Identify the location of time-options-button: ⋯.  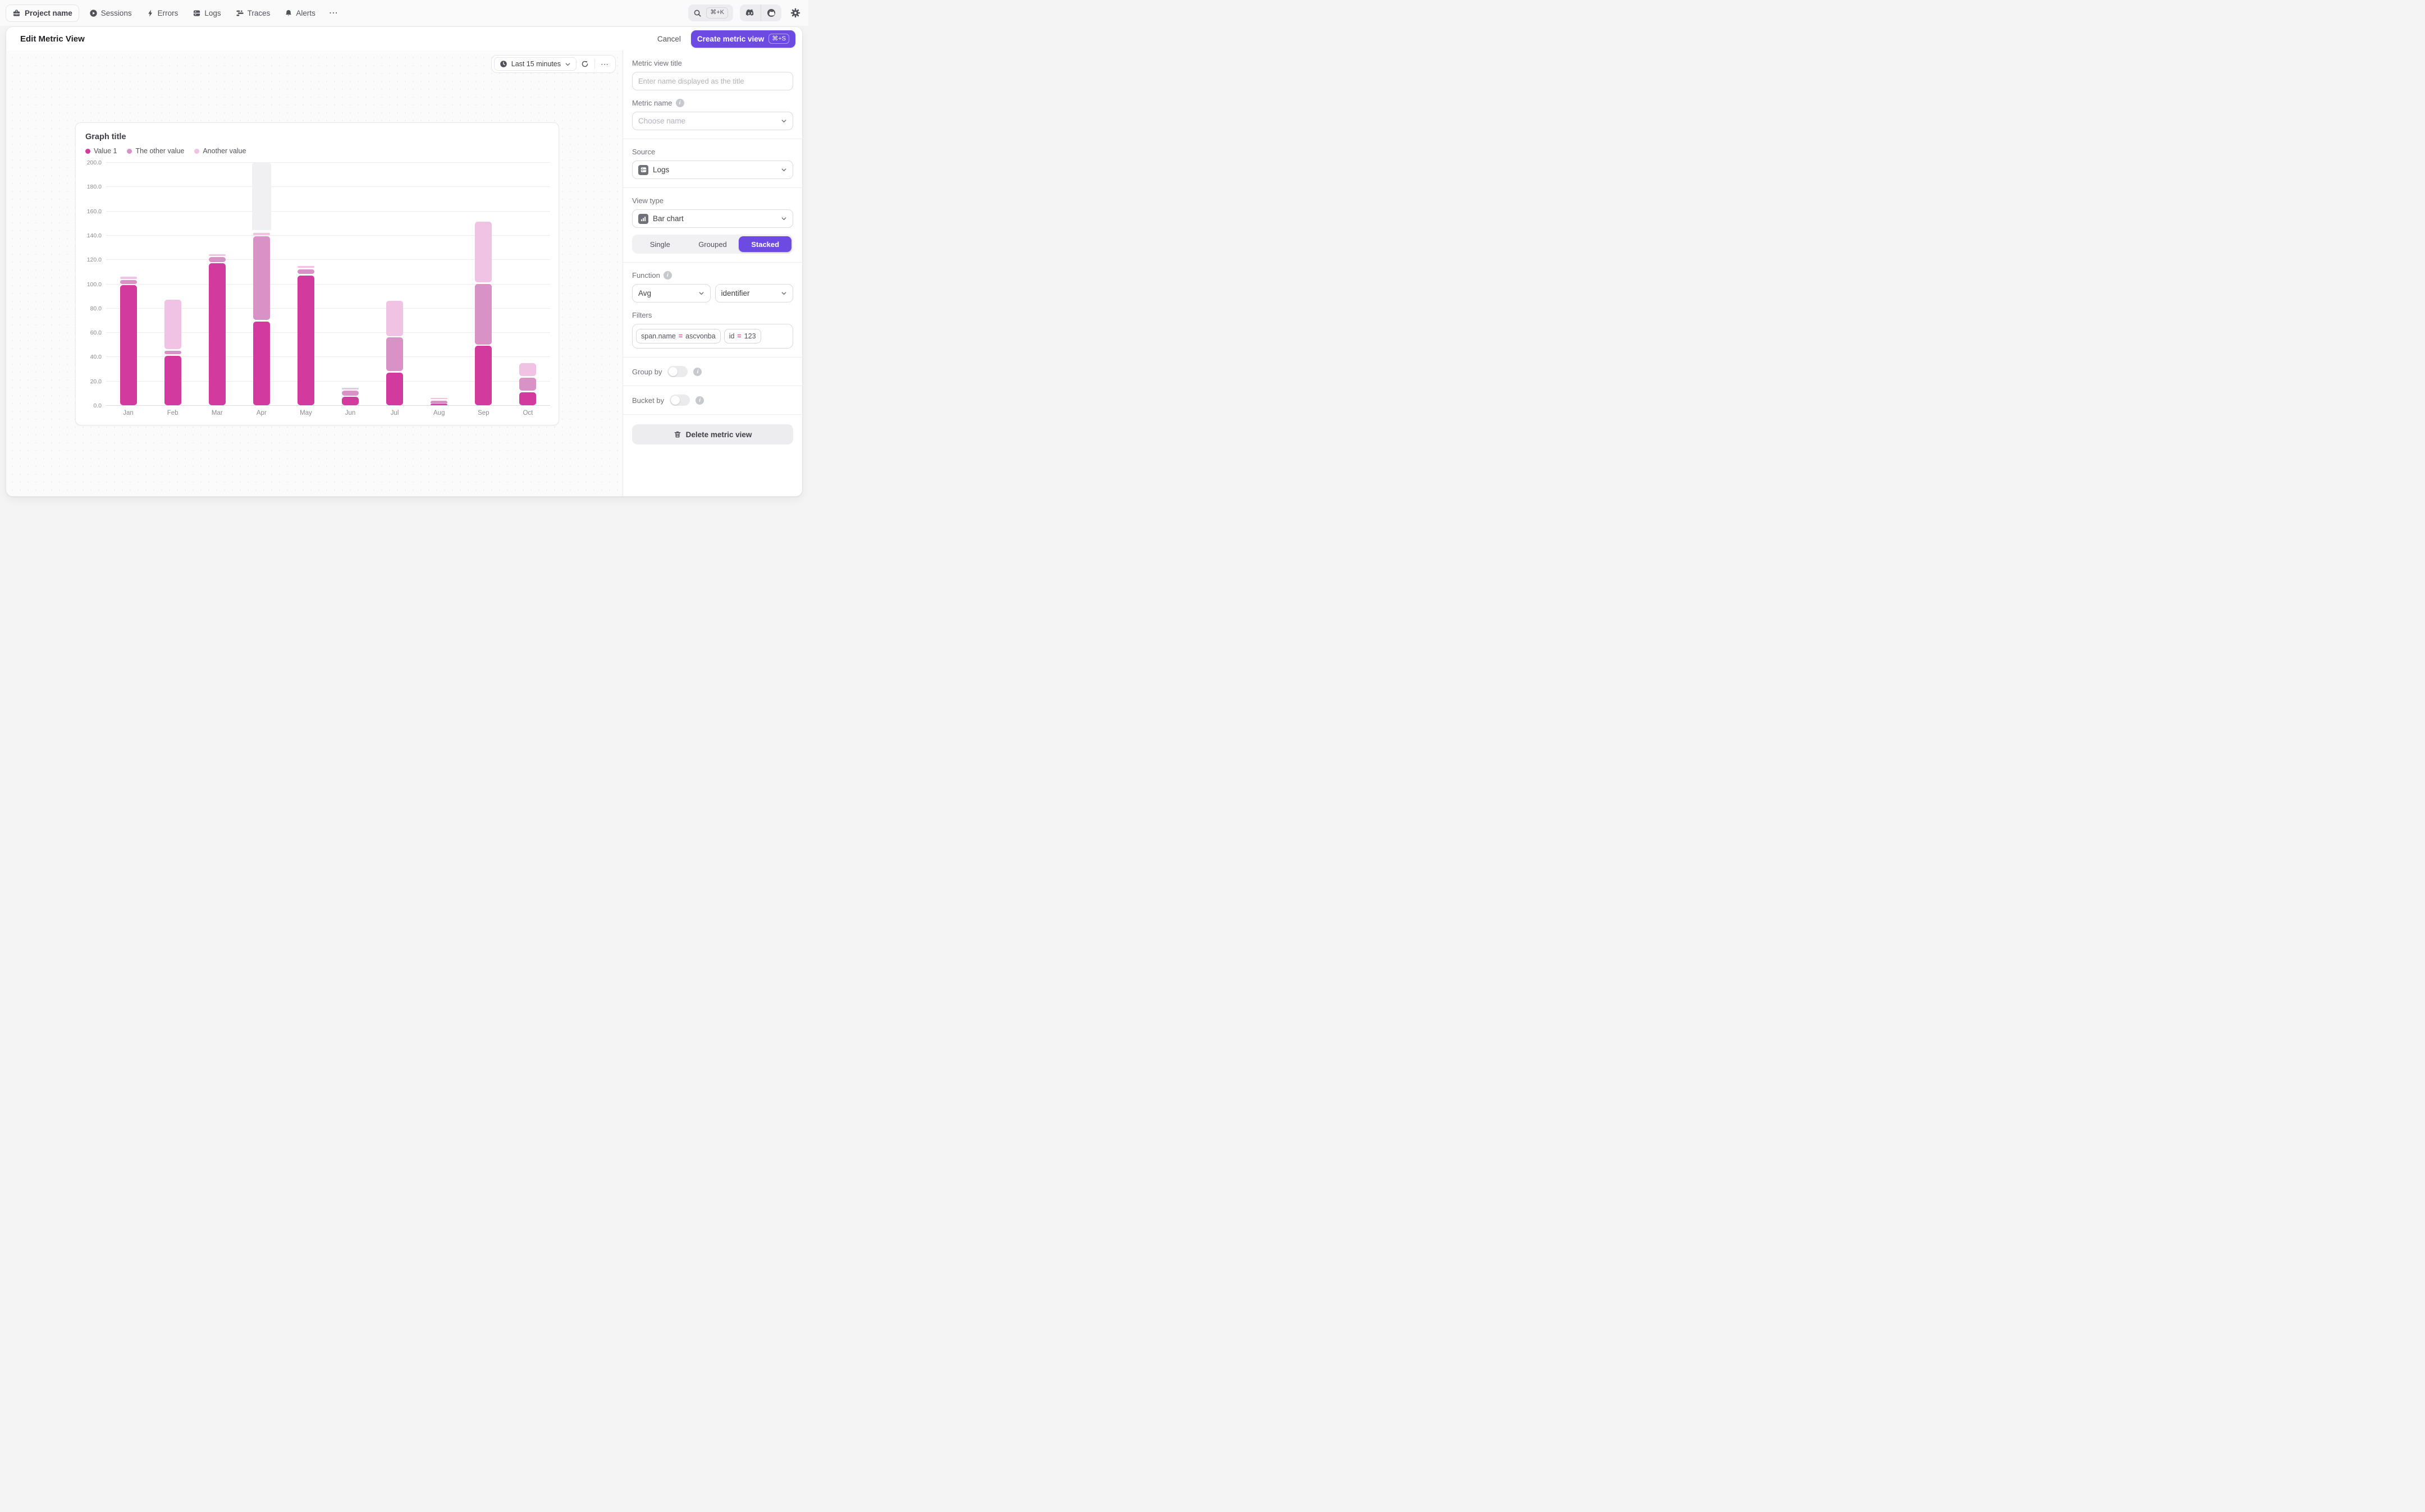
(604, 64).